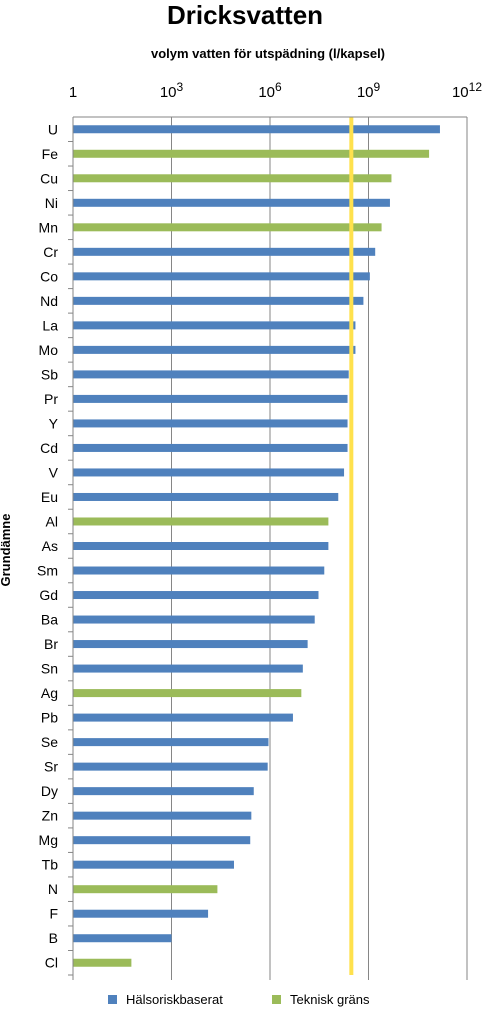 This screenshot has width=491, height=1016. Describe the element at coordinates (51, 399) in the screenshot. I see `y-tick-label: Pr` at that location.